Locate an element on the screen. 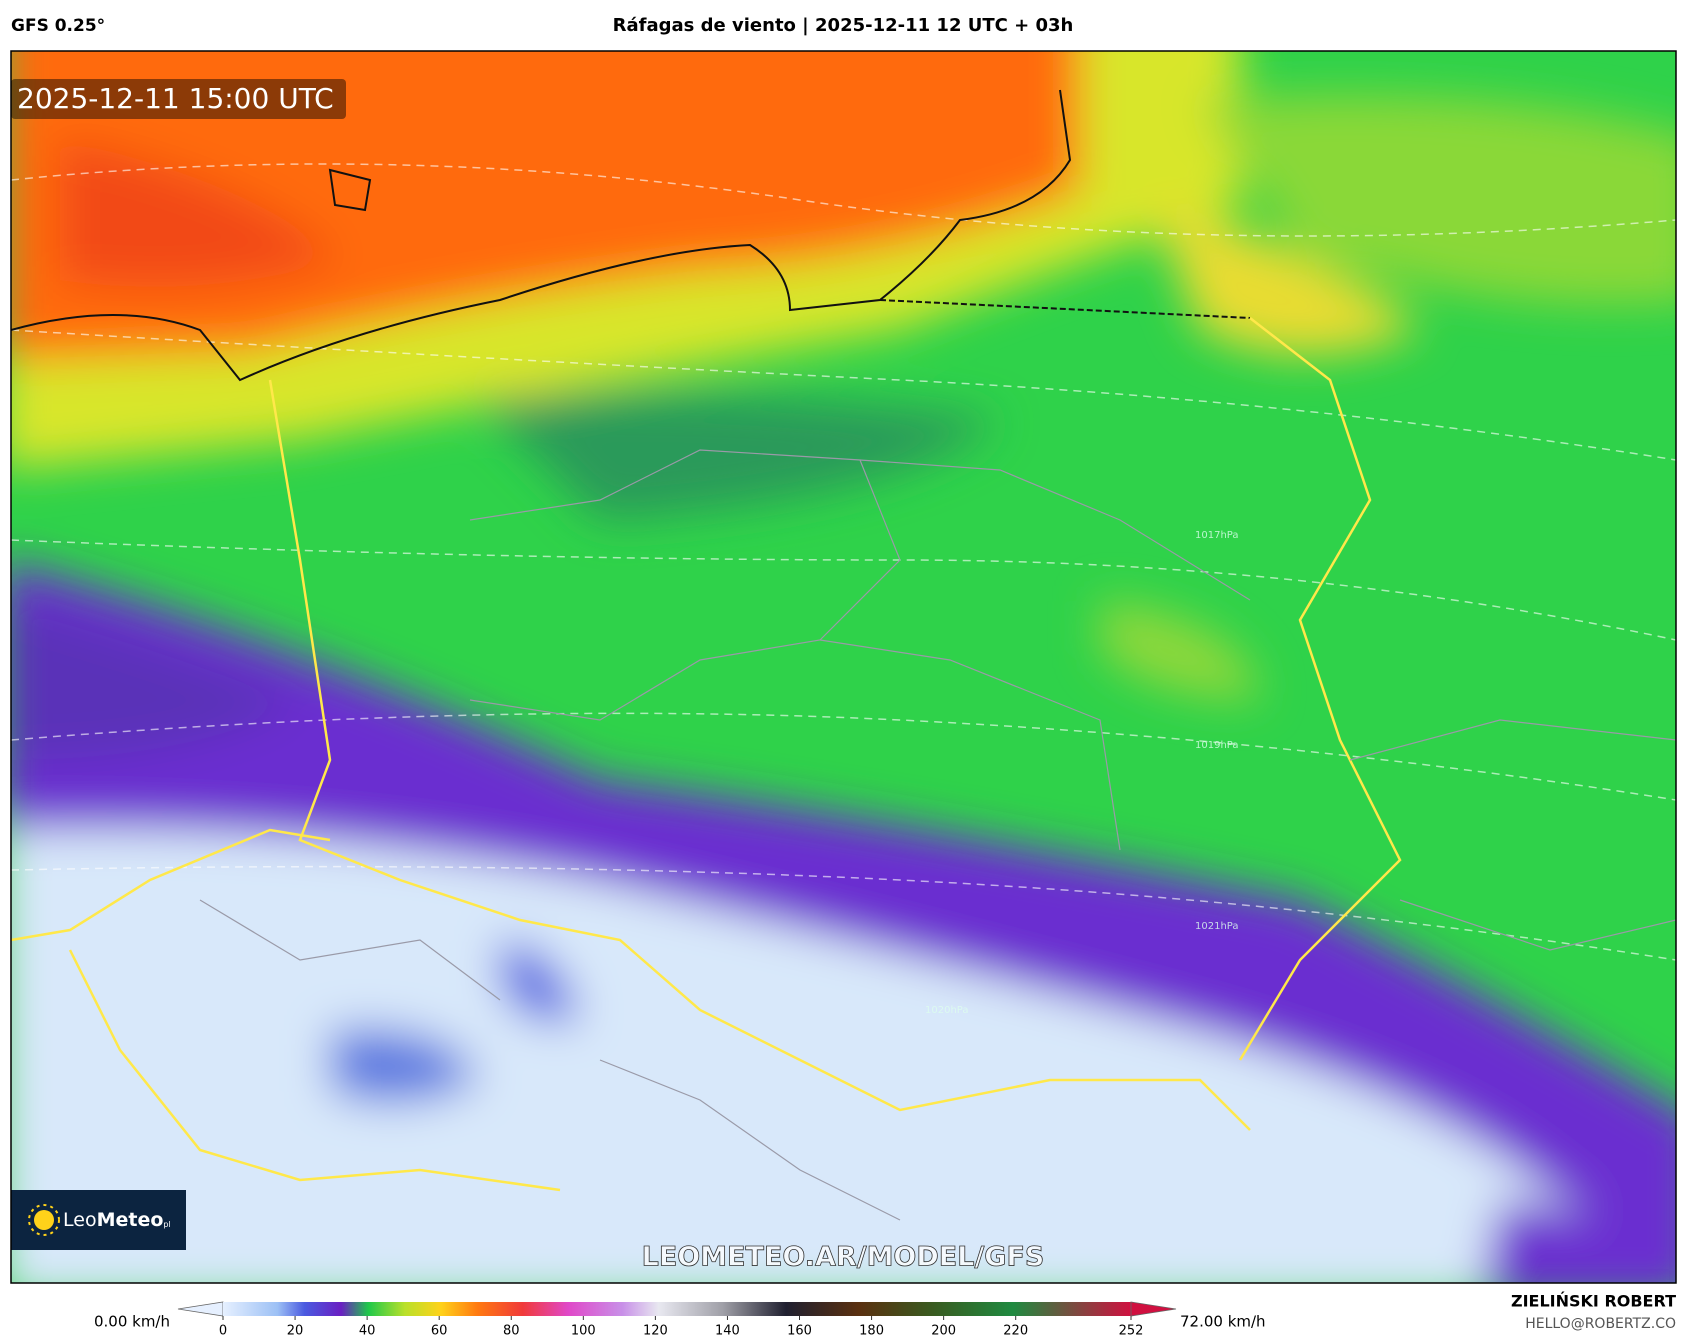 The height and width of the screenshot is (1339, 1687). logo-sun is located at coordinates (44, 1220).